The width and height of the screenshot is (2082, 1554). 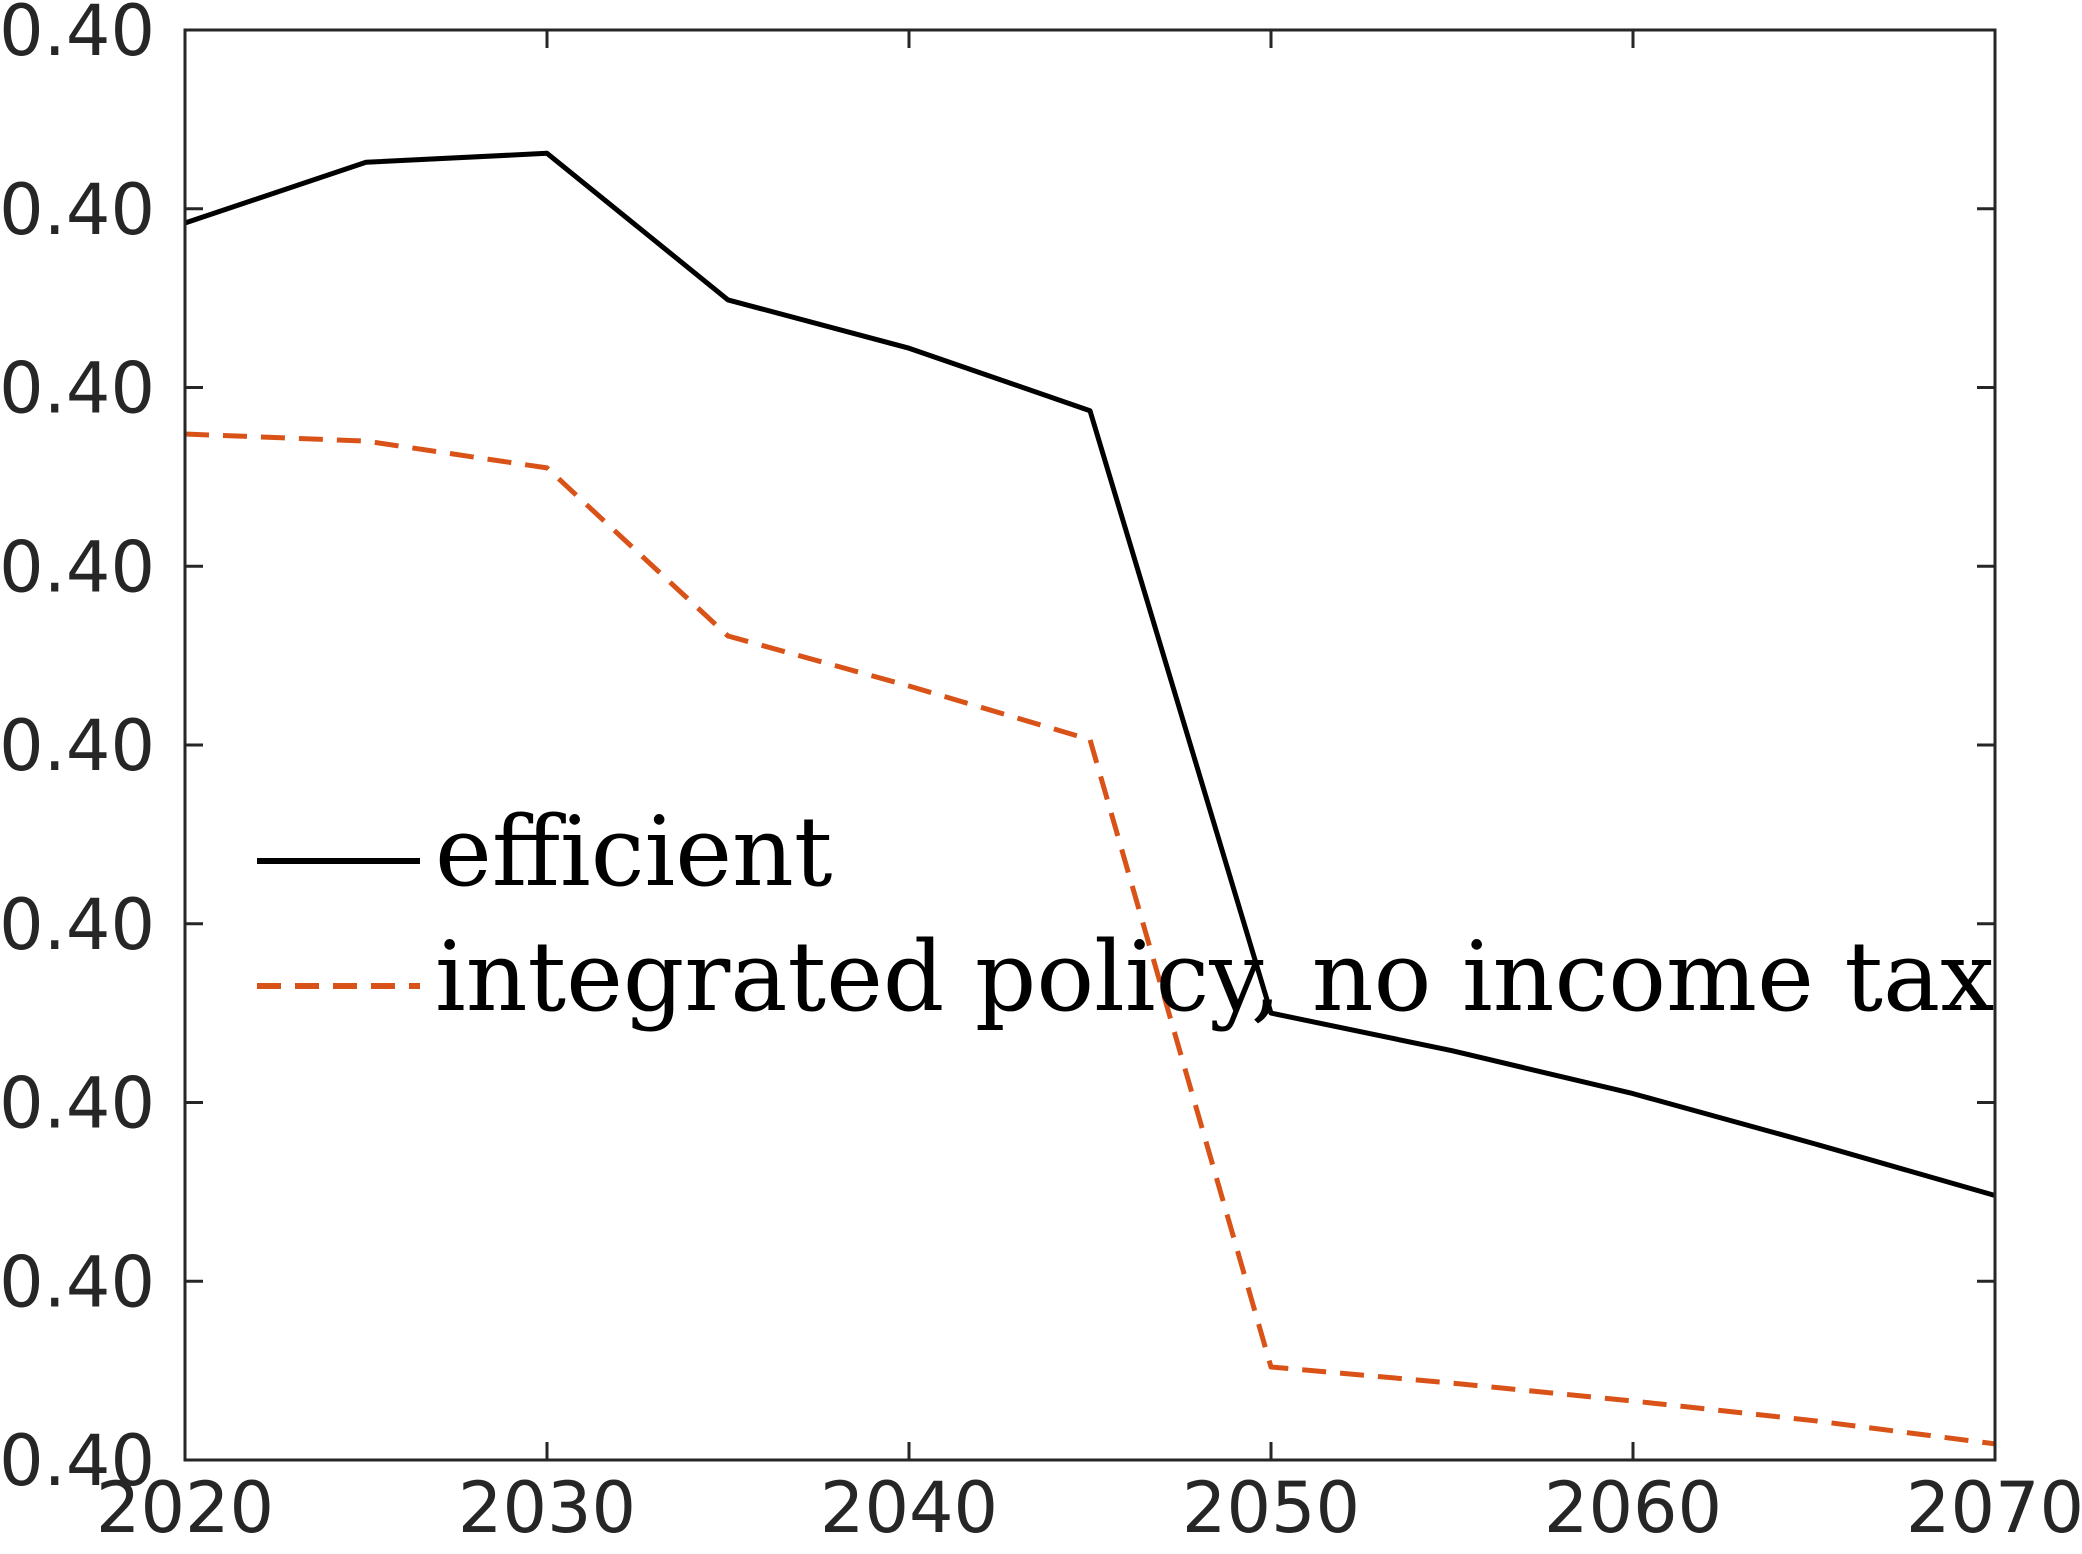 What do you see at coordinates (1994, 1508) in the screenshot?
I see `x-tick-label: 2070` at bounding box center [1994, 1508].